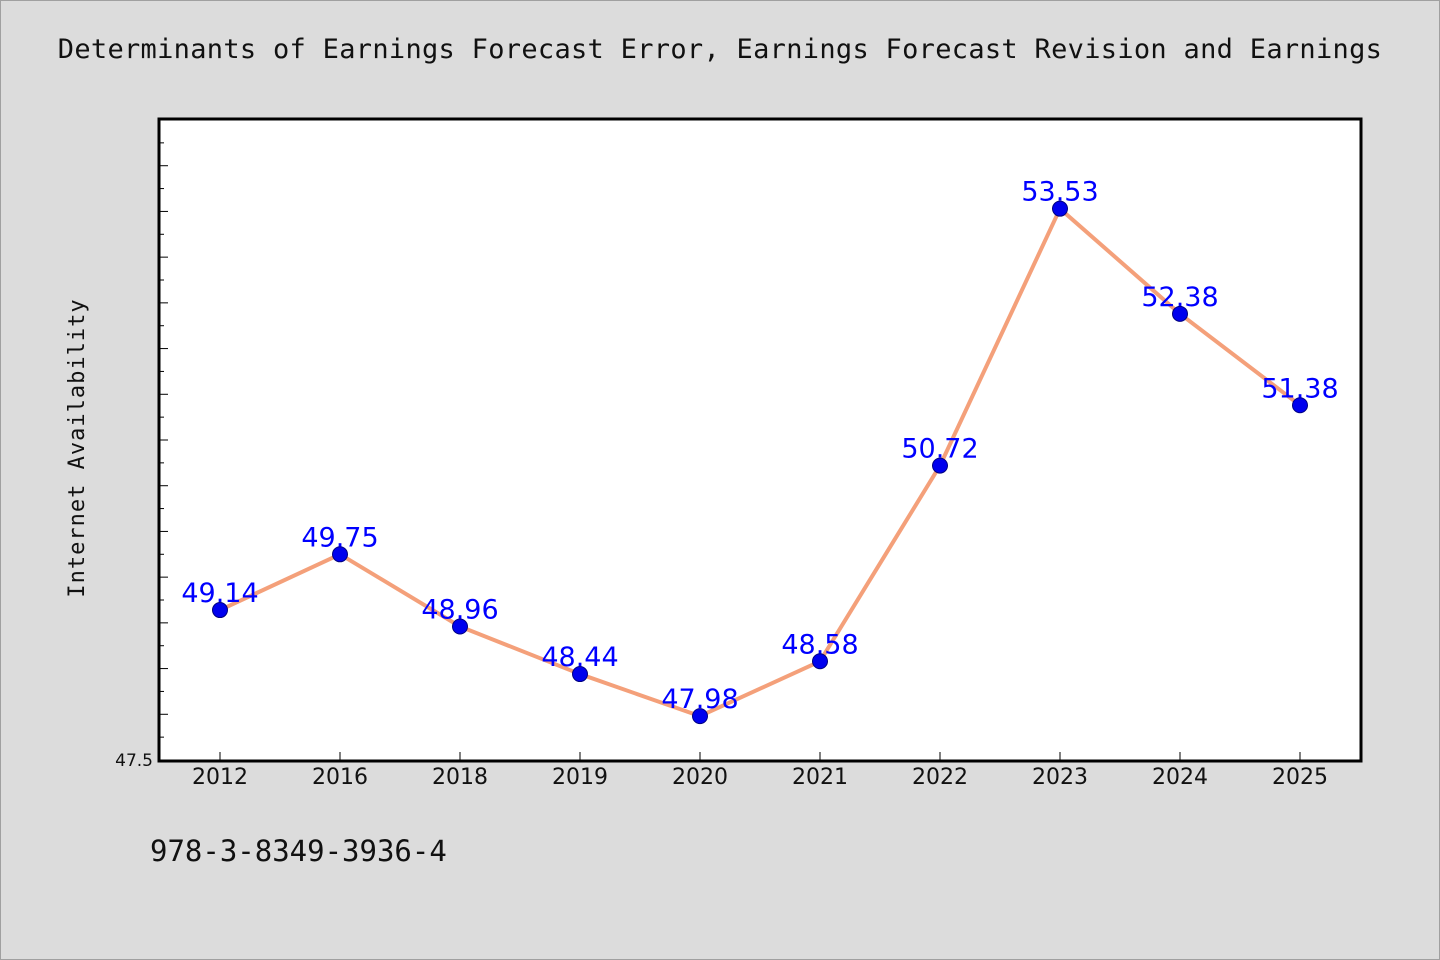 Image resolution: width=1440 pixels, height=960 pixels. I want to click on x-tick-label: 2021, so click(820, 777).